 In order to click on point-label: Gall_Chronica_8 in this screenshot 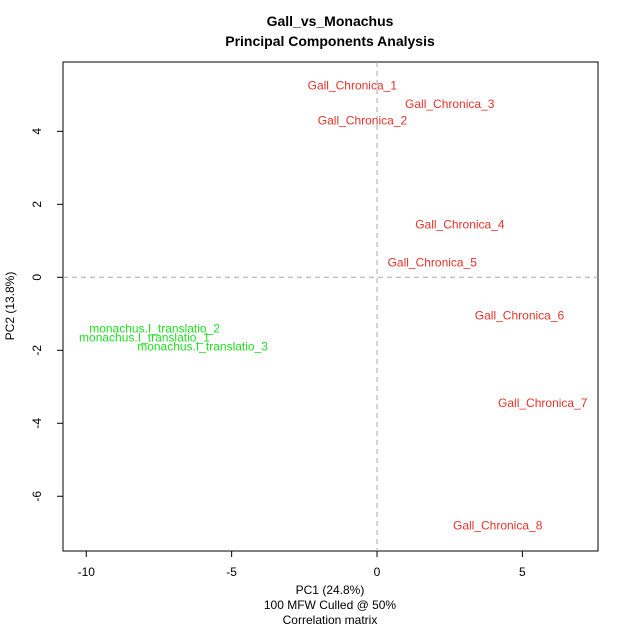, I will do `click(498, 525)`.